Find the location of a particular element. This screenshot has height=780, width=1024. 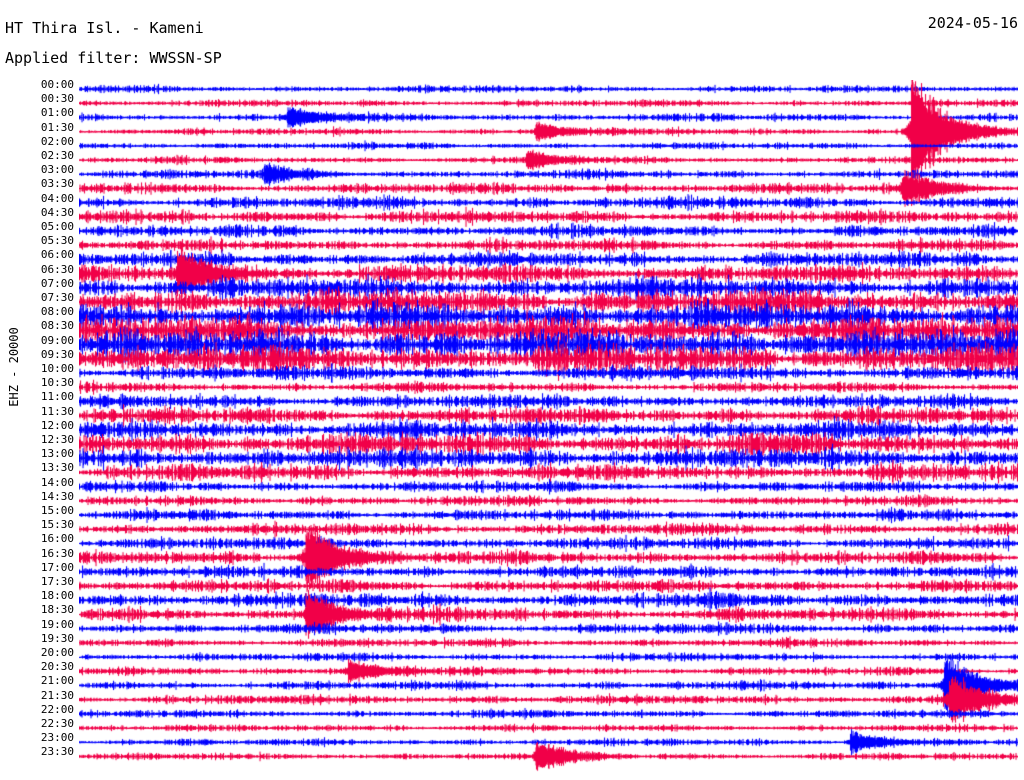

time-tick-08-30: 08:30 is located at coordinates (57, 326).